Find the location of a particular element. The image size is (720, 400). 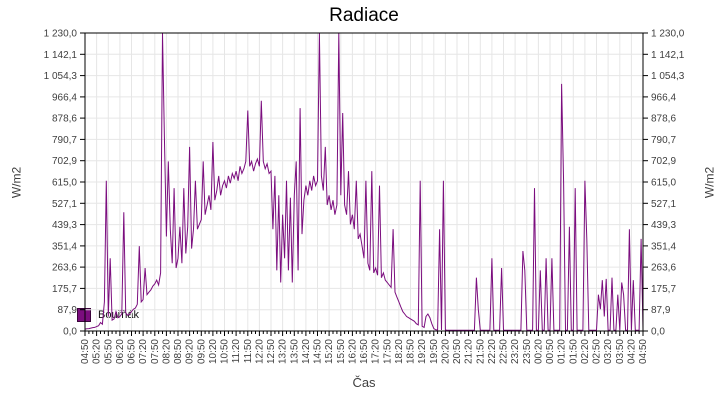

y-tick-label-left: 87,9 is located at coordinates (68, 310).